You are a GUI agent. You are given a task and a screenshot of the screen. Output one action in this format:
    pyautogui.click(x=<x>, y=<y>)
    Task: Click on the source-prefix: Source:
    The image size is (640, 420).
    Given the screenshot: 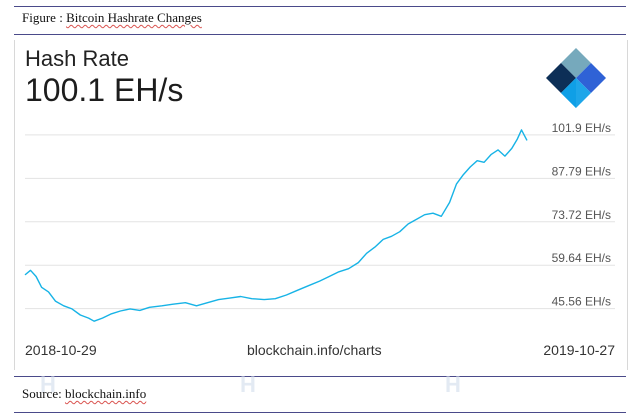 What is the action you would take?
    pyautogui.click(x=43, y=393)
    